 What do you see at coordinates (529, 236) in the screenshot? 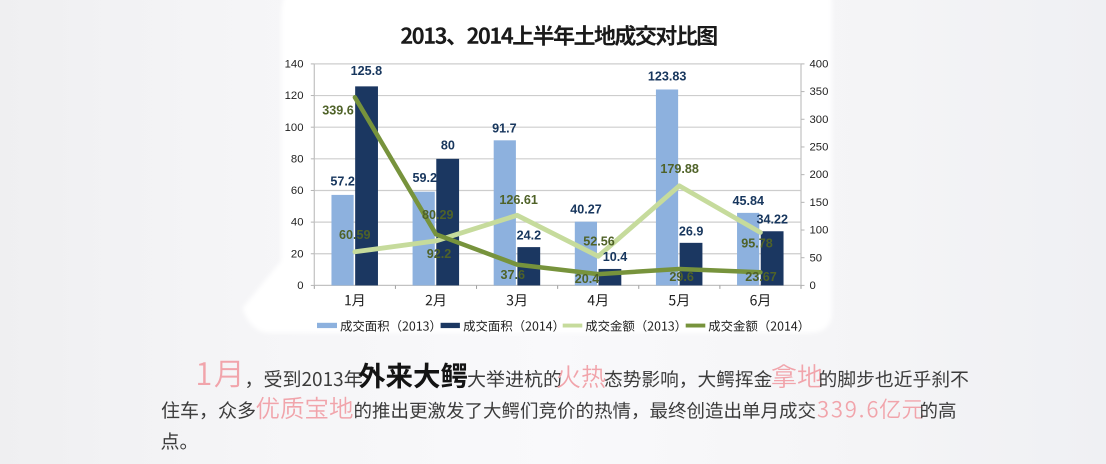
I see `svg-text: 24.2` at bounding box center [529, 236].